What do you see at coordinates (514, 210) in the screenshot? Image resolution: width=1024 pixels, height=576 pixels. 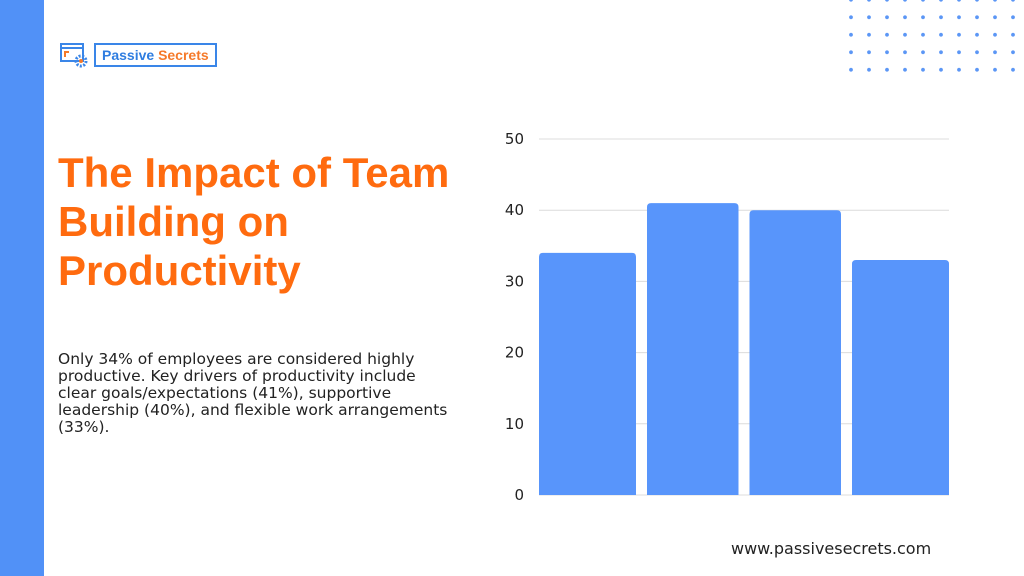 I see `y-tick-label: 40` at bounding box center [514, 210].